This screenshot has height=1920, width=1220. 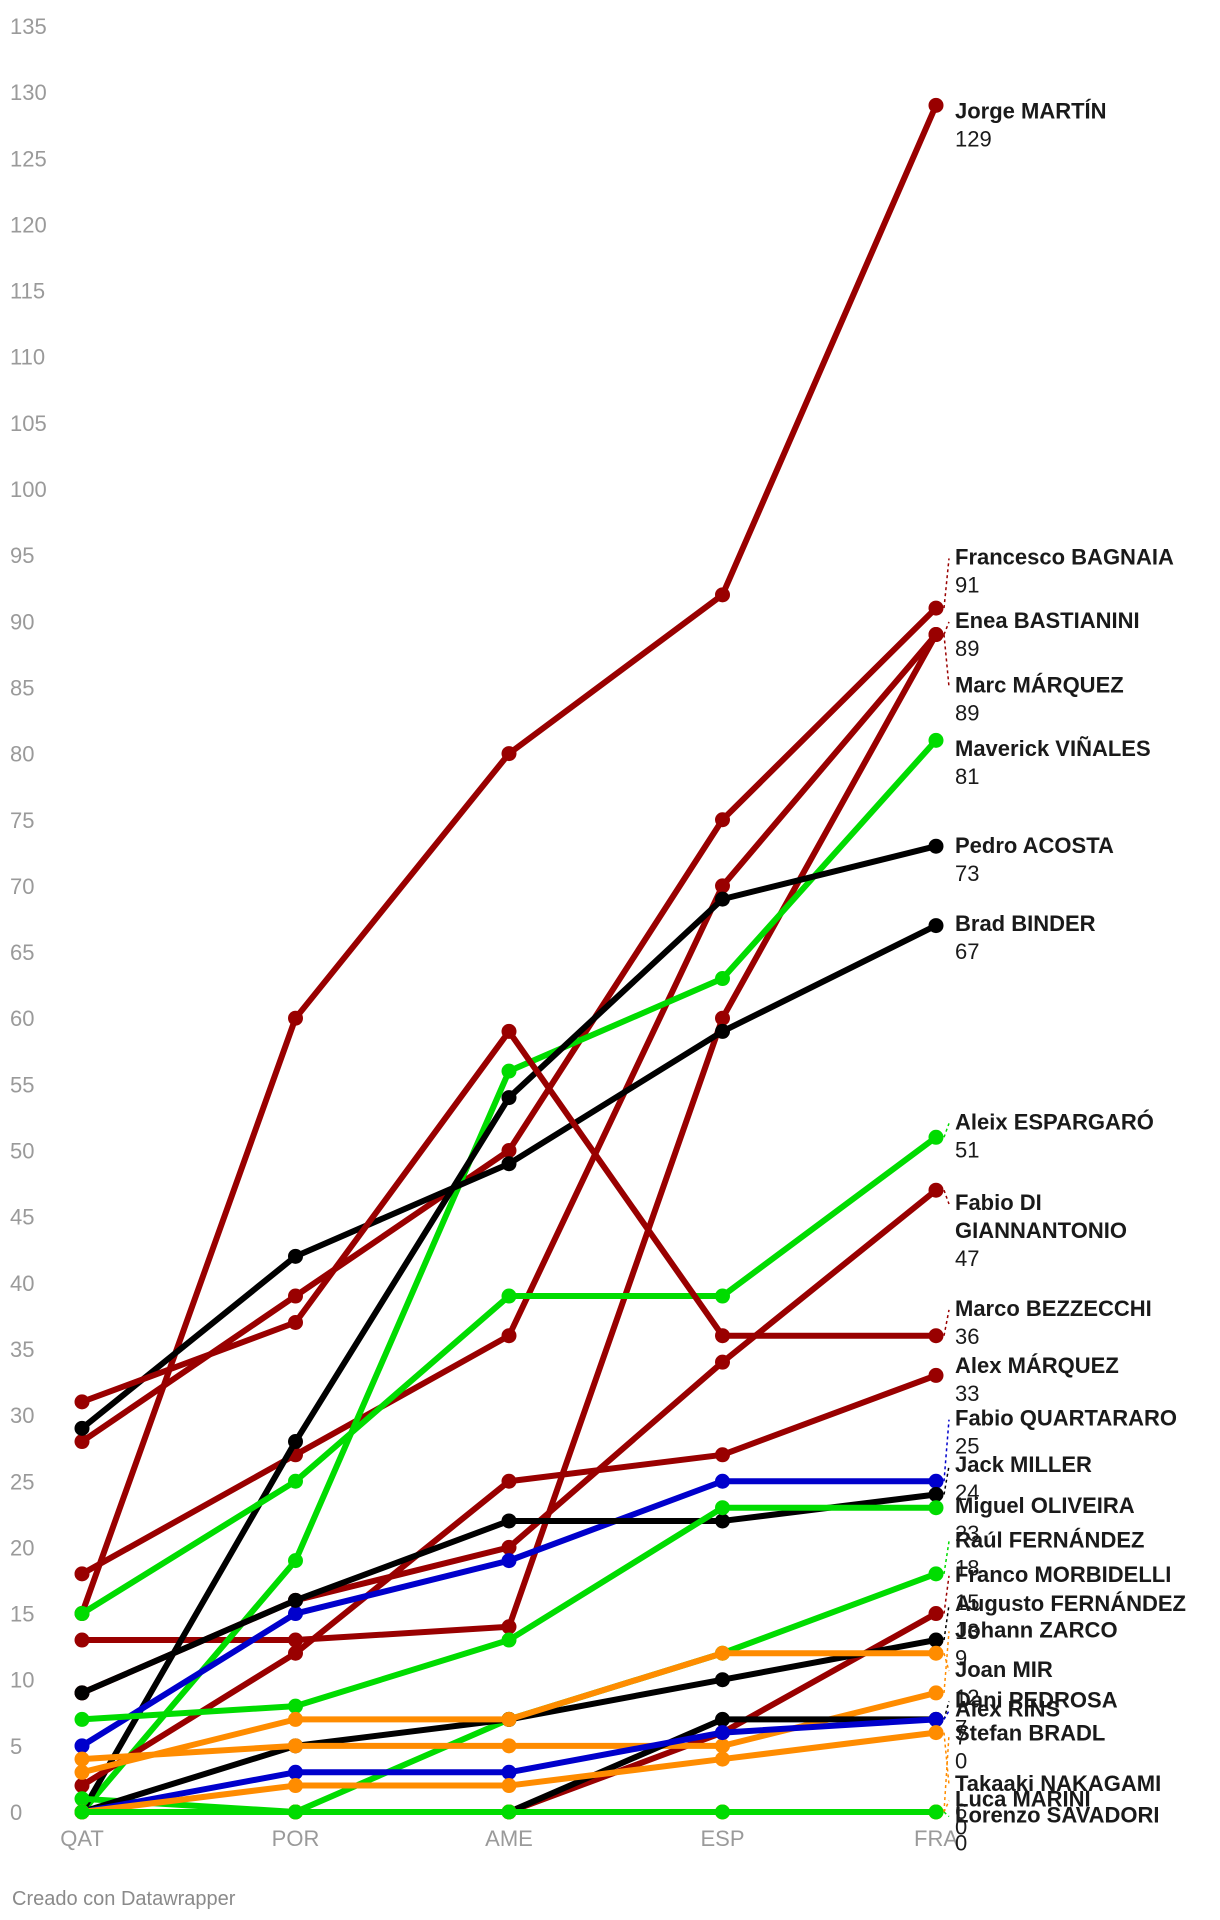 What do you see at coordinates (961, 1657) in the screenshot?
I see `series-value: 9` at bounding box center [961, 1657].